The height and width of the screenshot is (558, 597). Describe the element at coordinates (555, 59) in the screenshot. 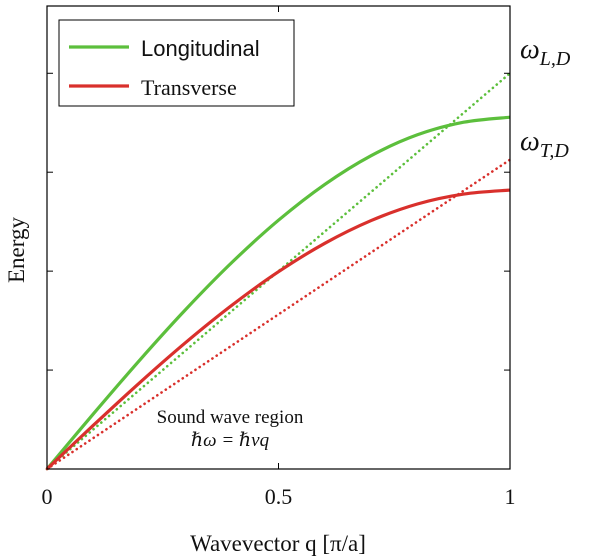

I see `omega-longitudinal-subscript: L,D` at that location.